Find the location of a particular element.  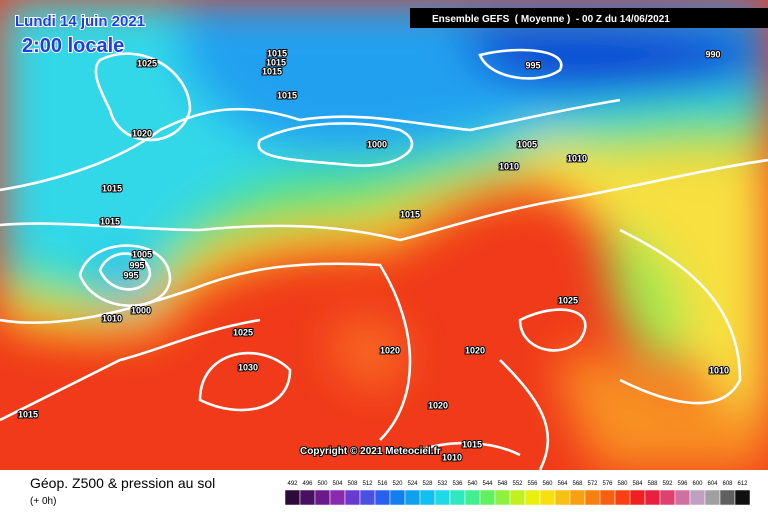

local-time: 2:00 locale is located at coordinates (73, 46).